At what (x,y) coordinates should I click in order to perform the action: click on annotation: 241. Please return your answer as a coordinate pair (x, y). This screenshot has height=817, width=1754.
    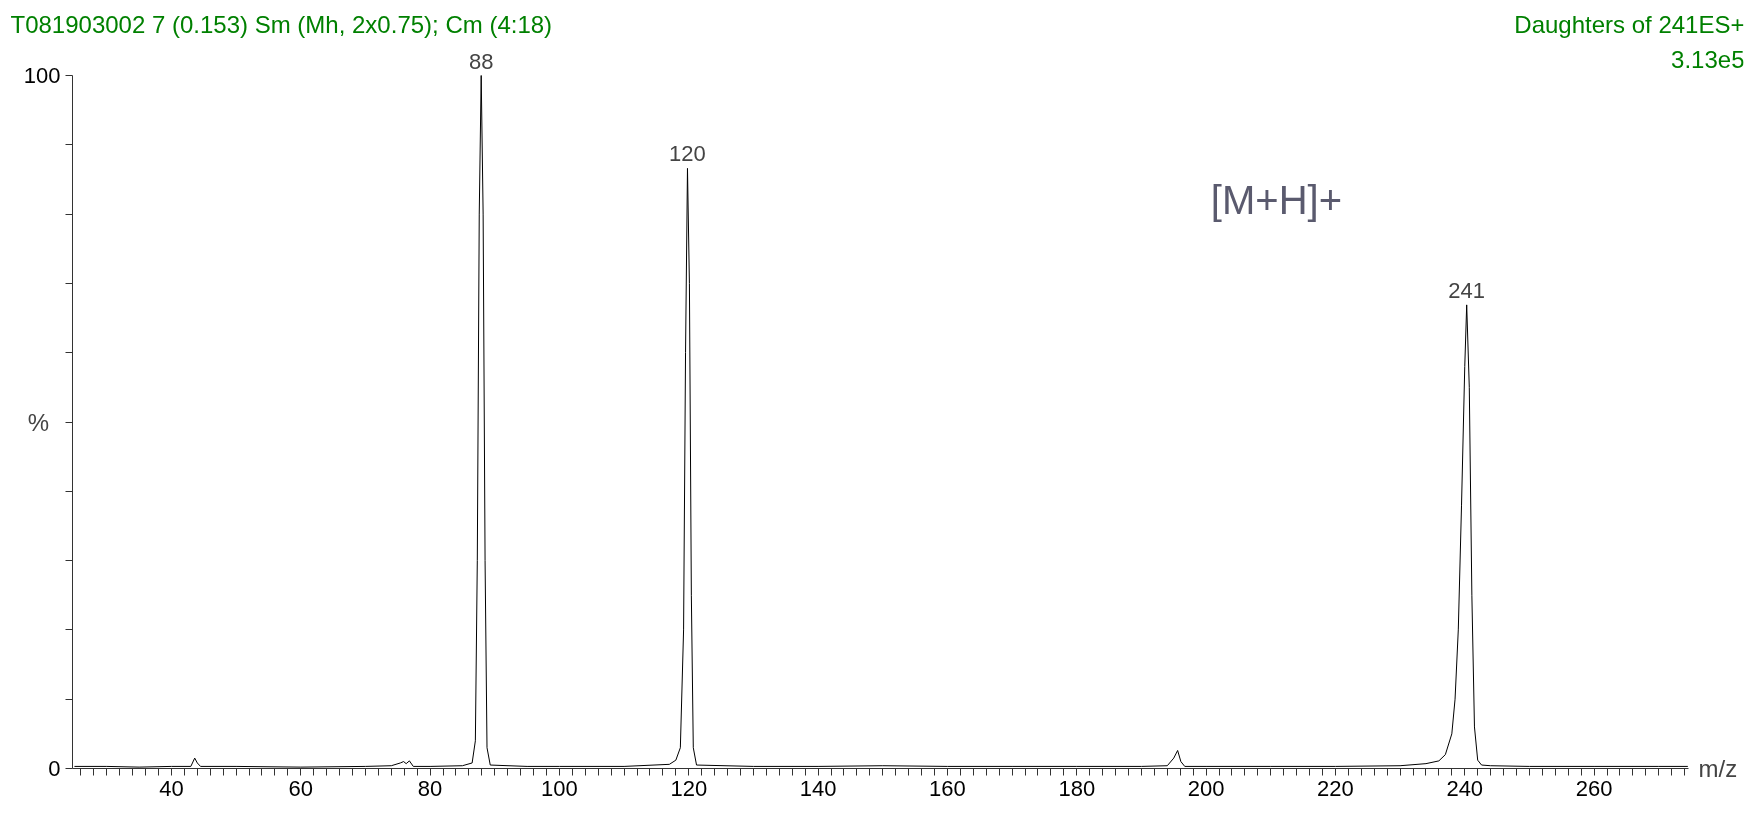
    Looking at the image, I should click on (1467, 290).